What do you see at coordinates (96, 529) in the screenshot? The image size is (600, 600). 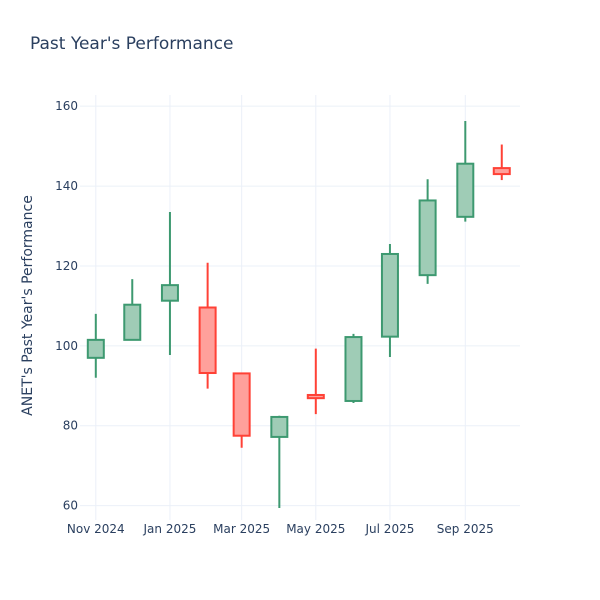 I see `x-tick-label: Nov 2024` at bounding box center [96, 529].